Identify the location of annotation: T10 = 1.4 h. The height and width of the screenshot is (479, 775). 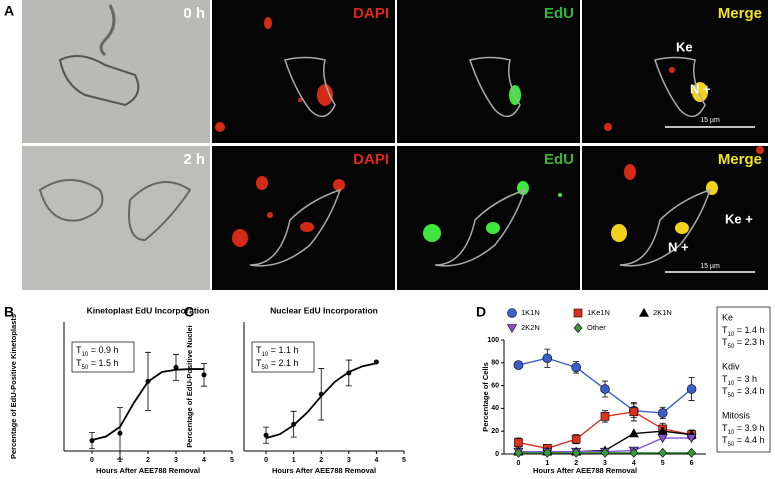
(743, 331).